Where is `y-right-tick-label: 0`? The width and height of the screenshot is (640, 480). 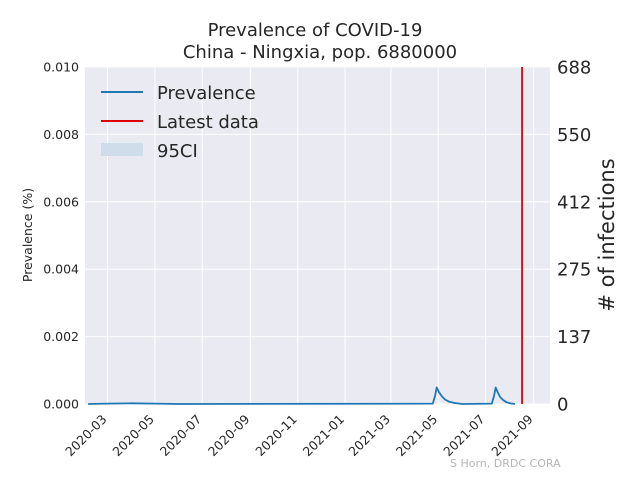 y-right-tick-label: 0 is located at coordinates (562, 405).